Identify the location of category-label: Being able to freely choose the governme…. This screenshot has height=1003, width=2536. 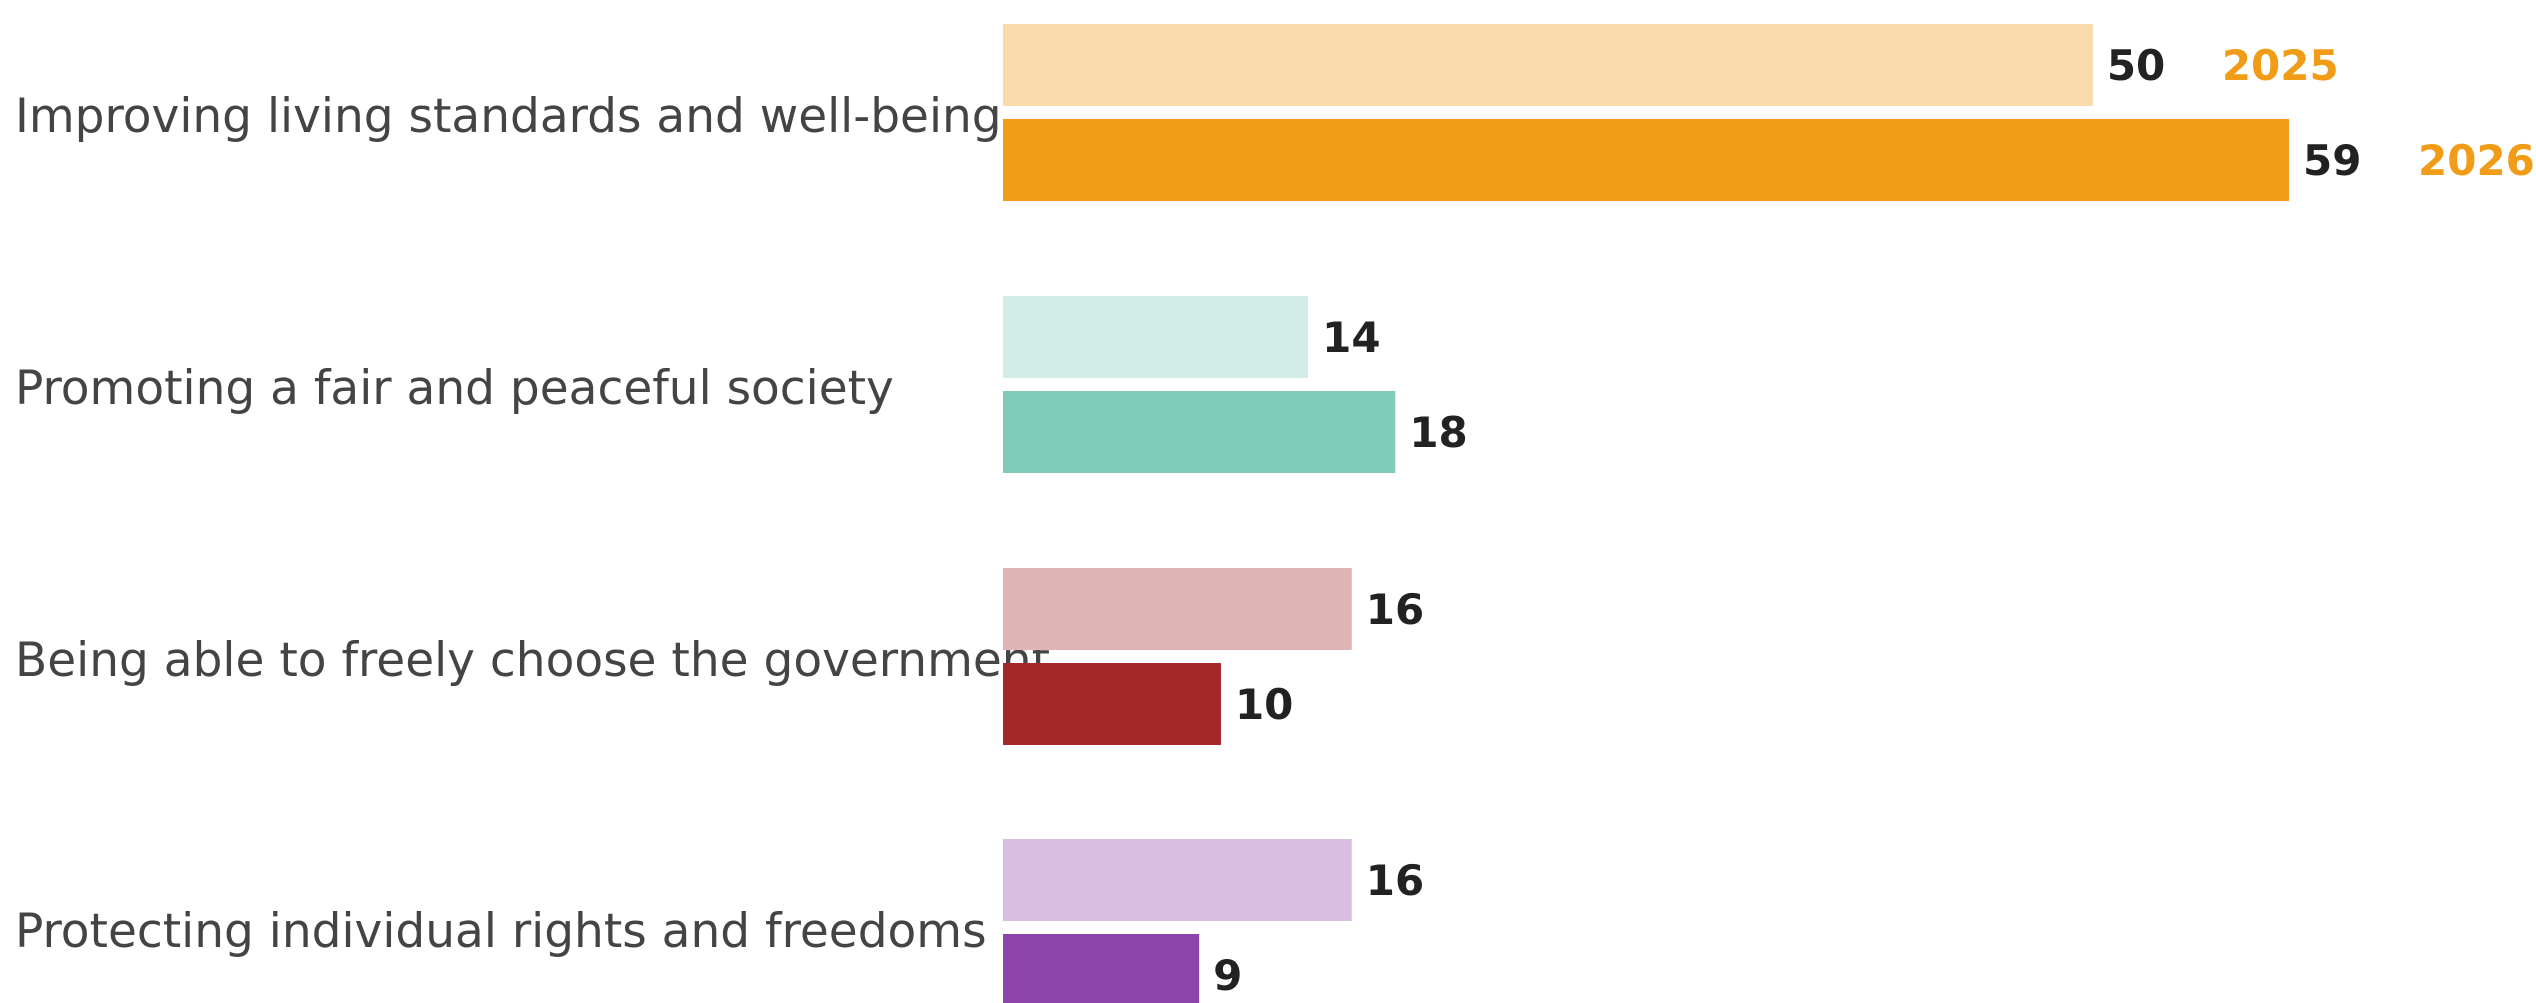
(532, 660).